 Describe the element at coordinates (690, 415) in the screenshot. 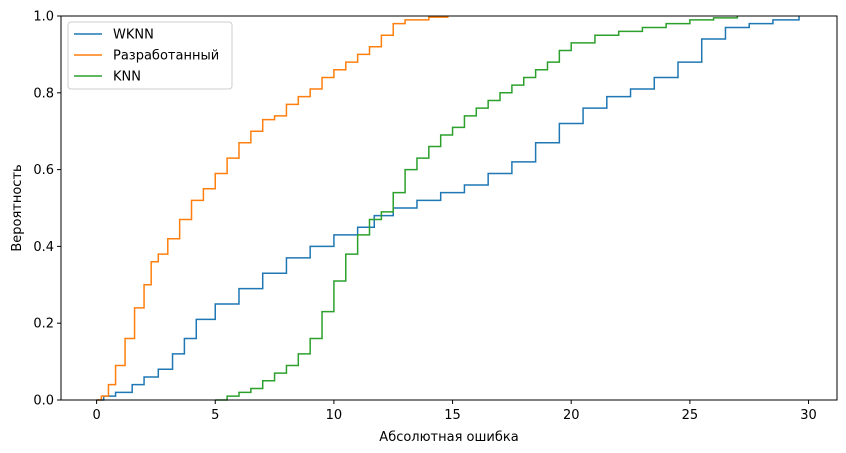

I see `x-tick-label: 25` at that location.